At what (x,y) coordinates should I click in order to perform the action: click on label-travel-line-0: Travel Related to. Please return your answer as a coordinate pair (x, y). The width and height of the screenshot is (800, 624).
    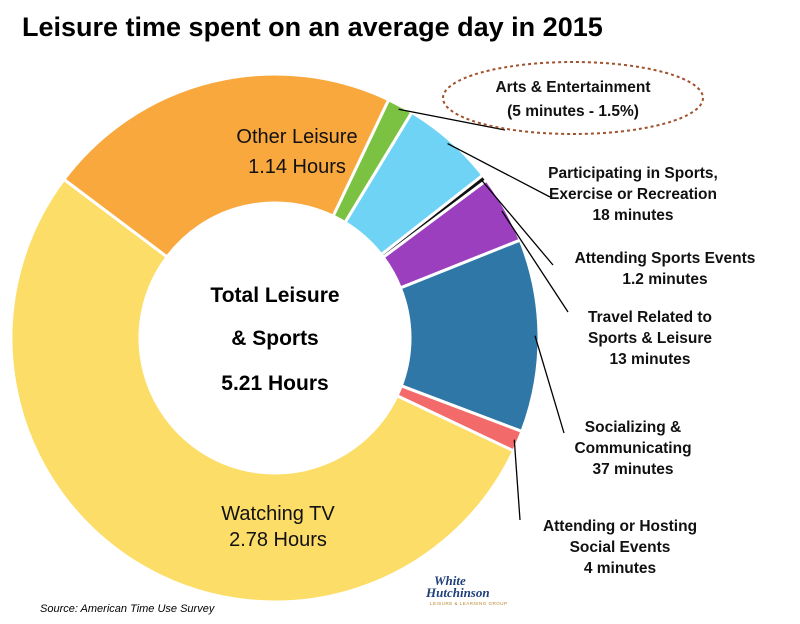
    Looking at the image, I should click on (650, 317).